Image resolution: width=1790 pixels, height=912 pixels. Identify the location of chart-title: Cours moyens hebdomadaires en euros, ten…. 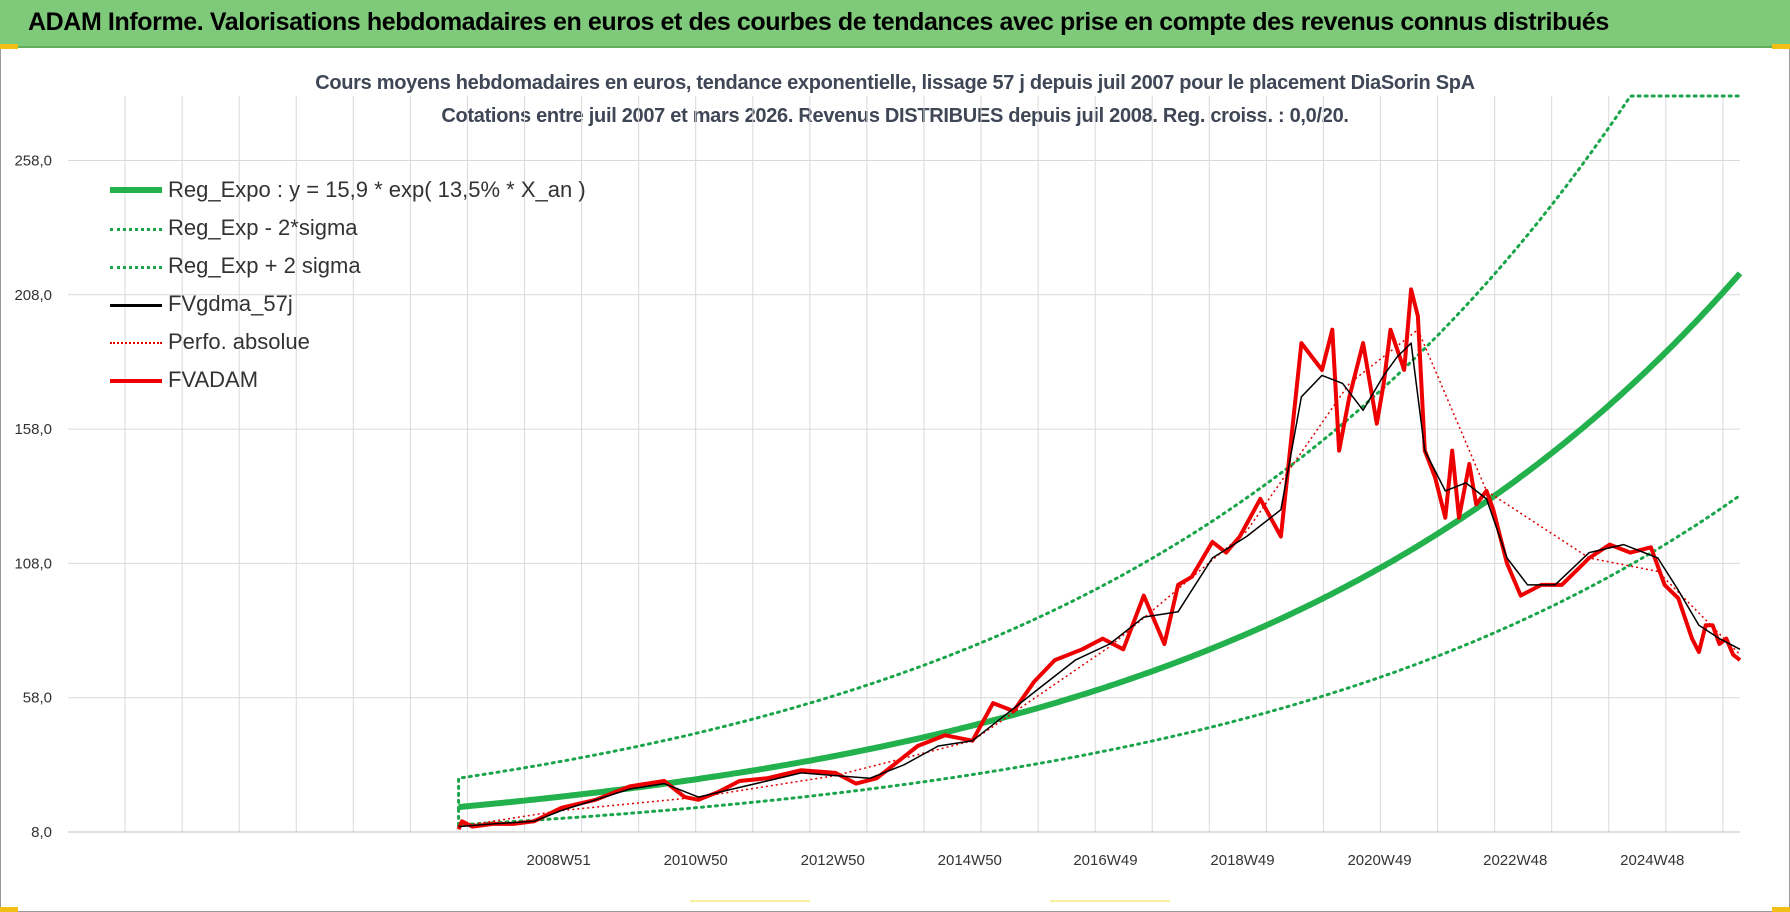
(895, 83).